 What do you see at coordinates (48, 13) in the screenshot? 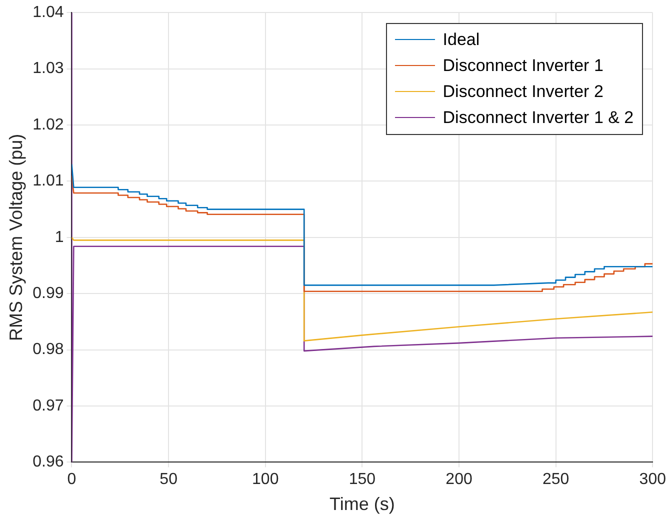
I see `y-tick-label: 1.04` at bounding box center [48, 13].